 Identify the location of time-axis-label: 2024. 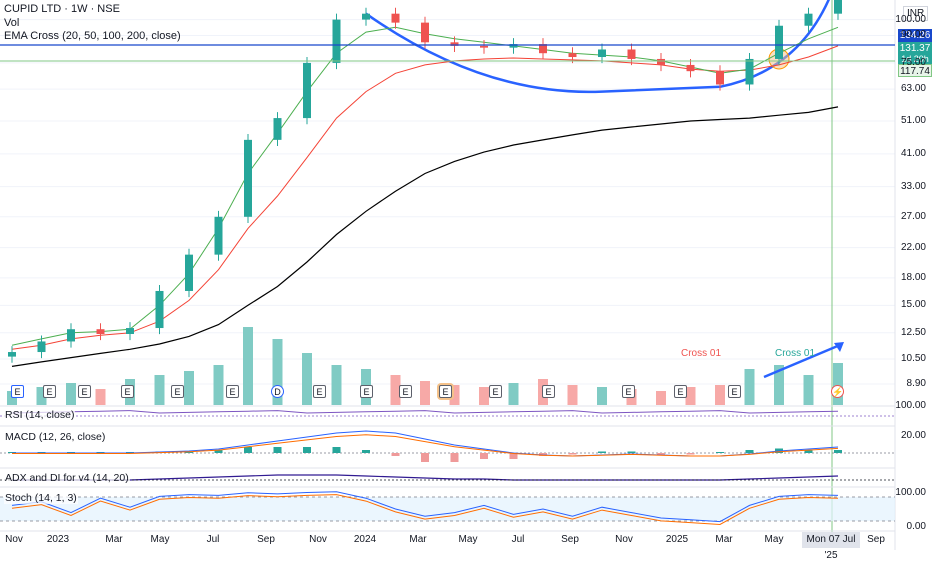
(365, 539).